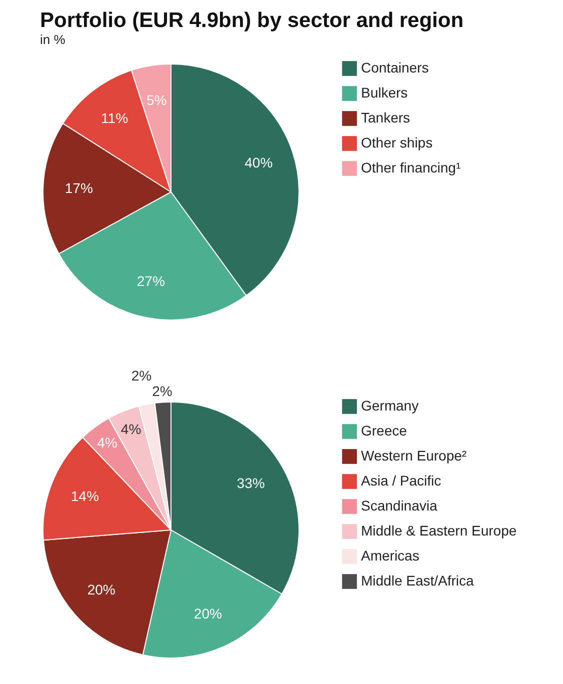 This screenshot has height=684, width=563. Describe the element at coordinates (414, 456) in the screenshot. I see `legend-label: Western Europe²` at that location.